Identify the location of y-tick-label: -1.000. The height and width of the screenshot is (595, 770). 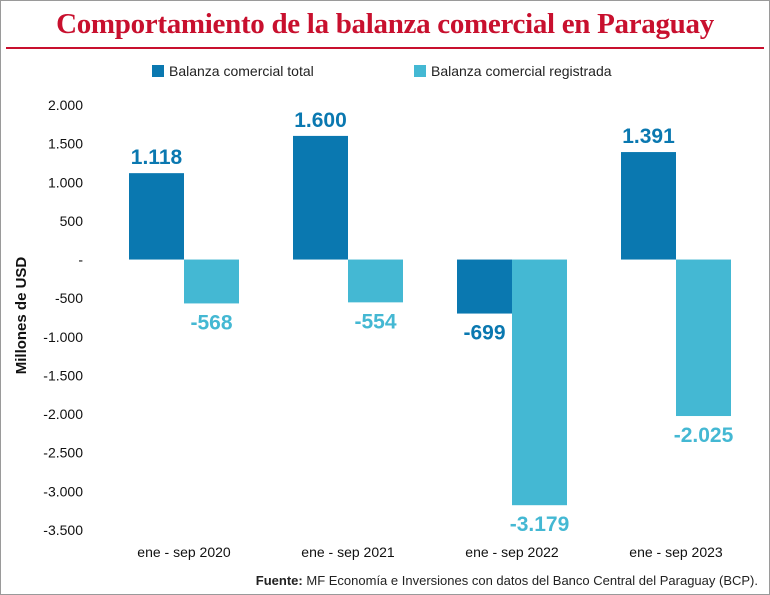
(63, 337).